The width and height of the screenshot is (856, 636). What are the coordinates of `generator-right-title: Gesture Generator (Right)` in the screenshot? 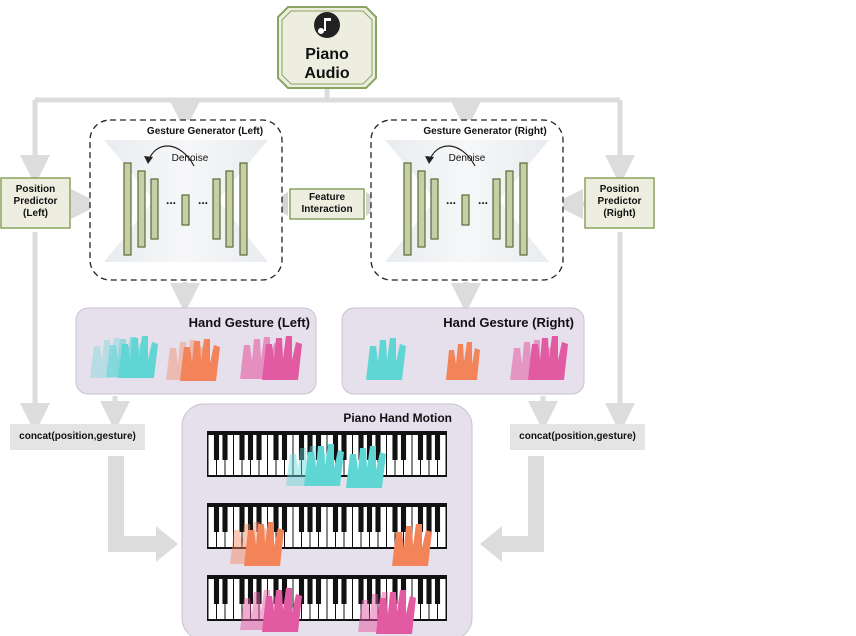 It's located at (485, 131).